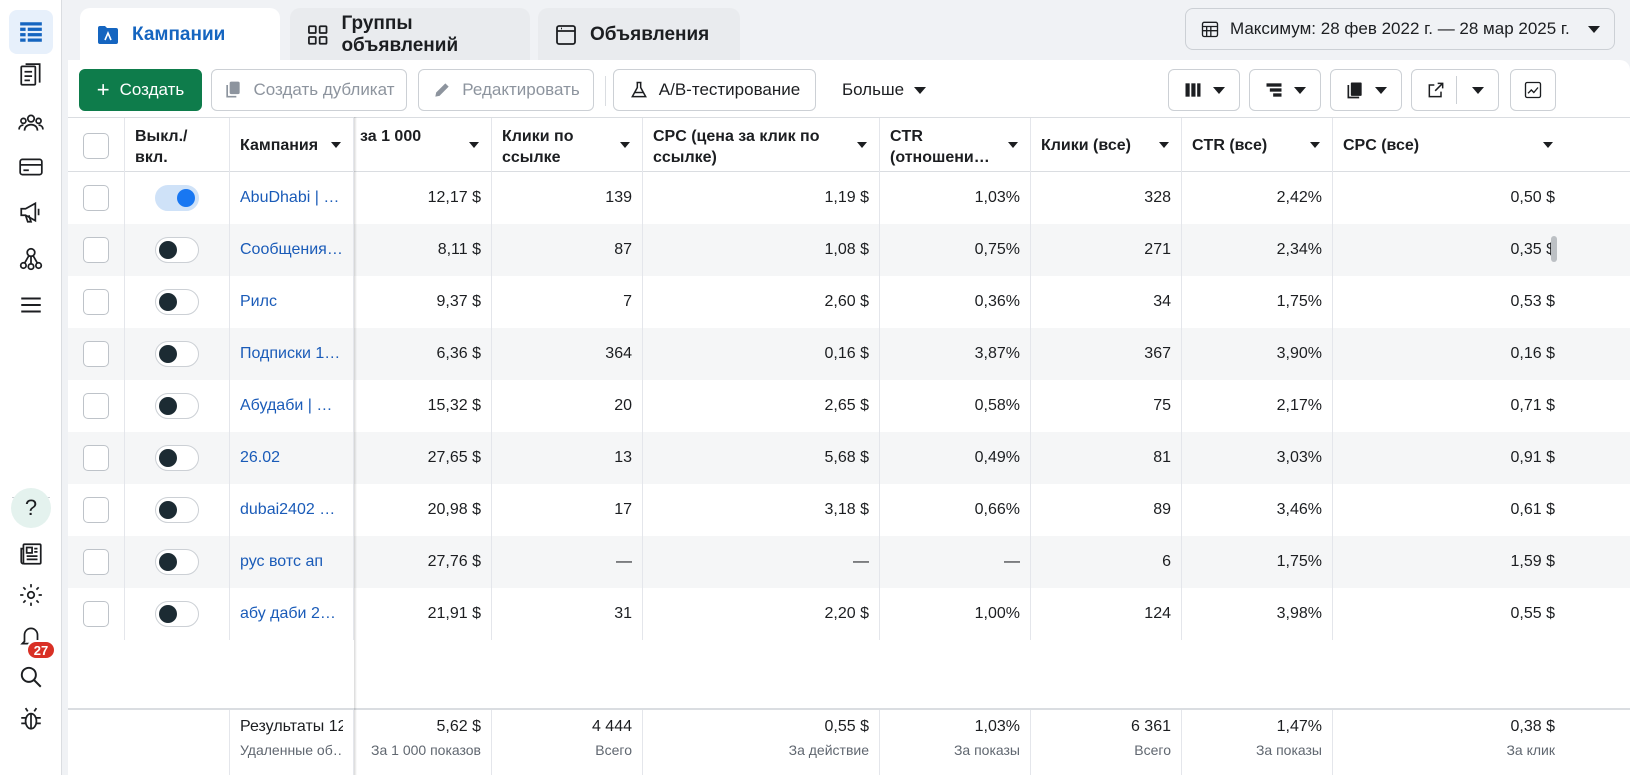  I want to click on clicks-all-header: Клики (все), so click(1106, 145).